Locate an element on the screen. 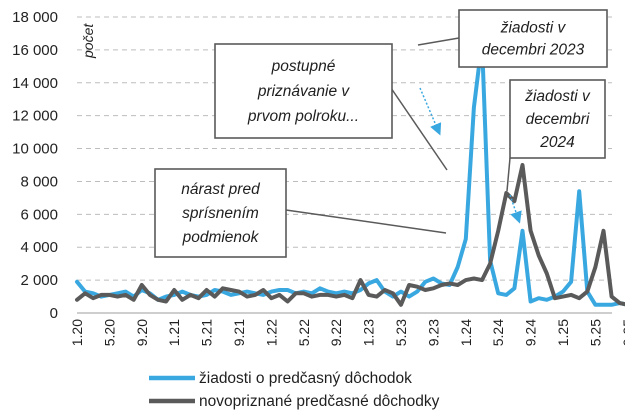 The height and width of the screenshot is (418, 625). y-tick-label: 14 000 is located at coordinates (35, 83).